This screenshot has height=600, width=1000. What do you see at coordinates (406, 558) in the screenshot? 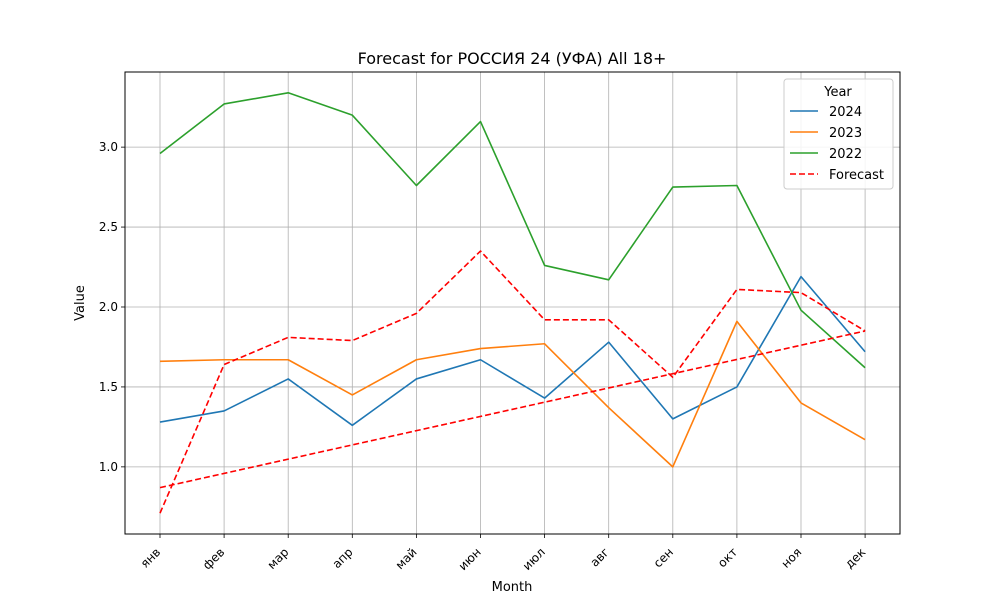
I see `x-tick-label: май` at bounding box center [406, 558].